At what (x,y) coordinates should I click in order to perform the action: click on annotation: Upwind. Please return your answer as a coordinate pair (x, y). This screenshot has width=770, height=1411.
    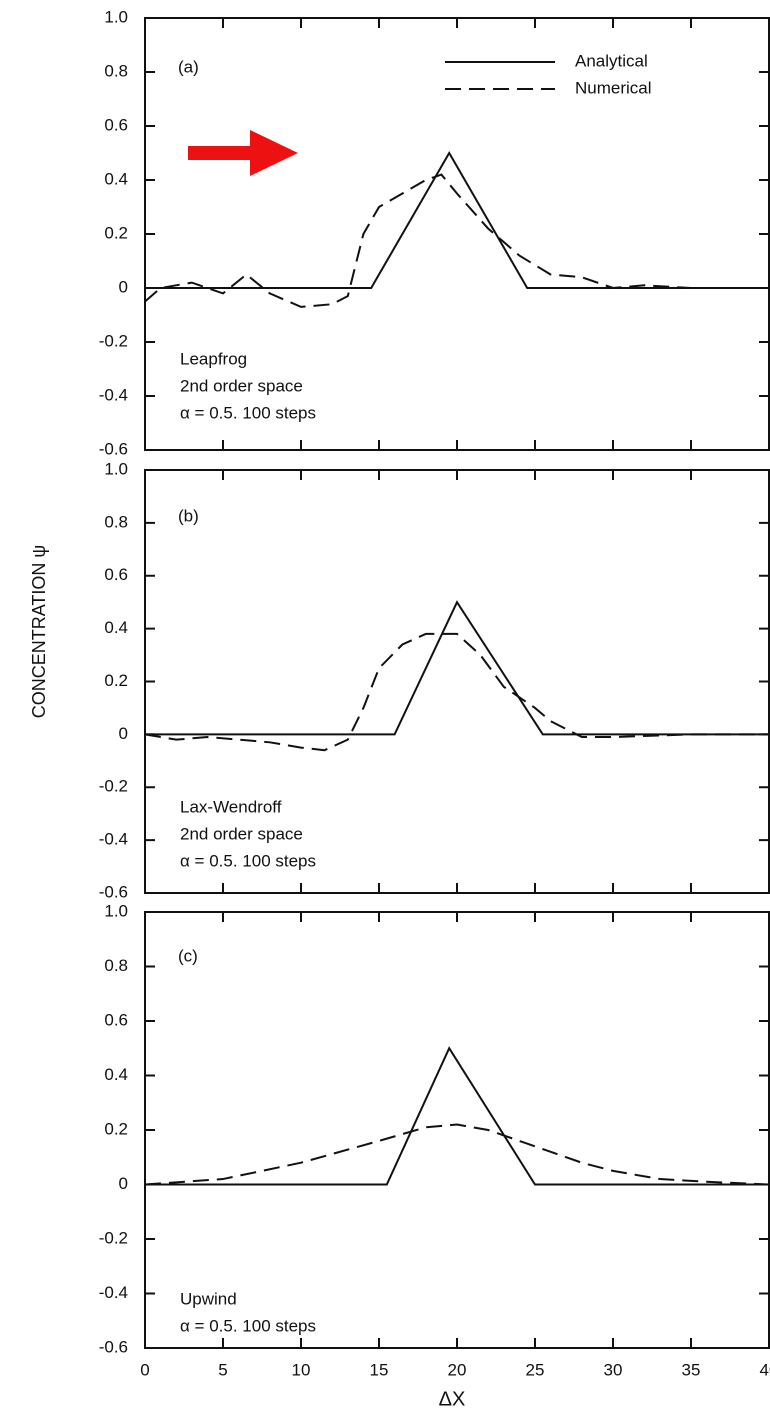
    Looking at the image, I should click on (208, 1298).